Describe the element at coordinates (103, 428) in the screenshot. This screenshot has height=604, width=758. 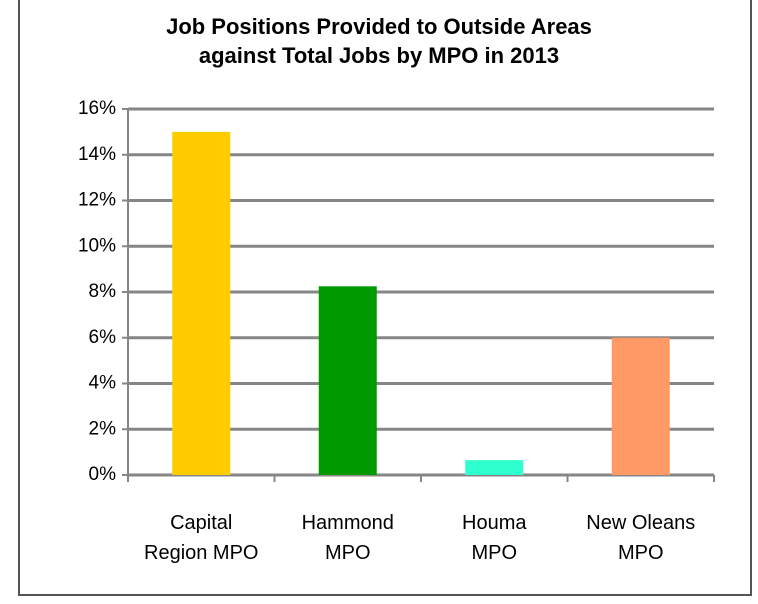
I see `y-tick-label: 2%` at that location.